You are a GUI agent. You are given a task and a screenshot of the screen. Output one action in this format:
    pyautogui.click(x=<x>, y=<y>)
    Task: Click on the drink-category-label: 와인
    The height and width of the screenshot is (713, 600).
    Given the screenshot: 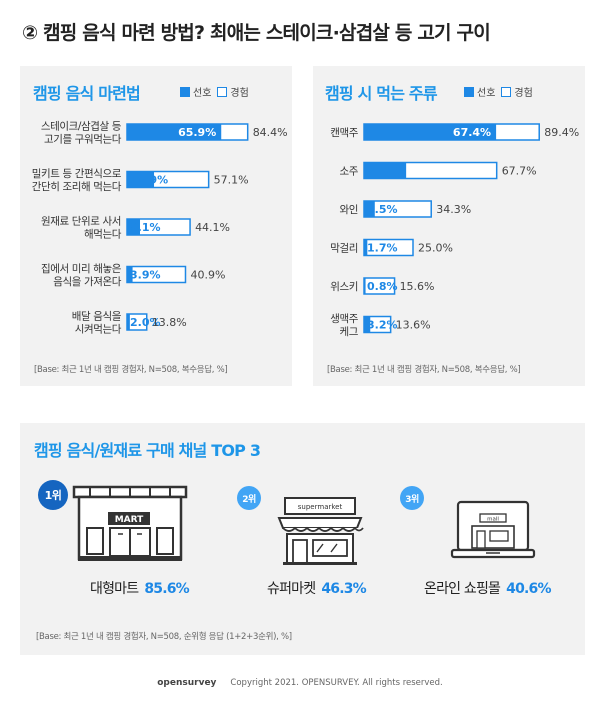 What is the action you would take?
    pyautogui.click(x=348, y=210)
    